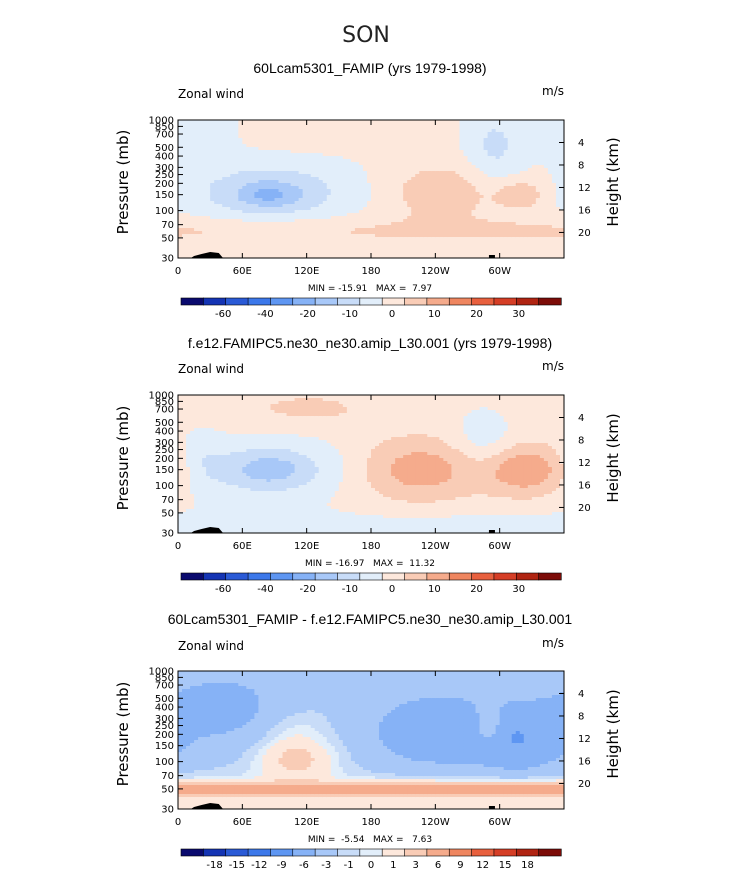  What do you see at coordinates (164, 184) in the screenshot?
I see `y-tick-label: 200` at bounding box center [164, 184].